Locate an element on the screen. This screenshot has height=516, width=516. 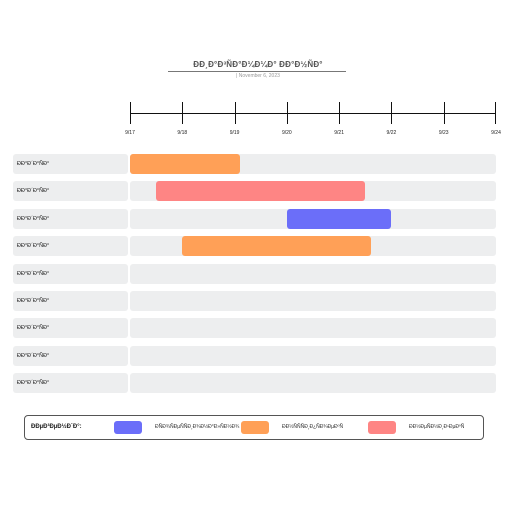
axis-tick-label: 9/21 is located at coordinates (339, 133).